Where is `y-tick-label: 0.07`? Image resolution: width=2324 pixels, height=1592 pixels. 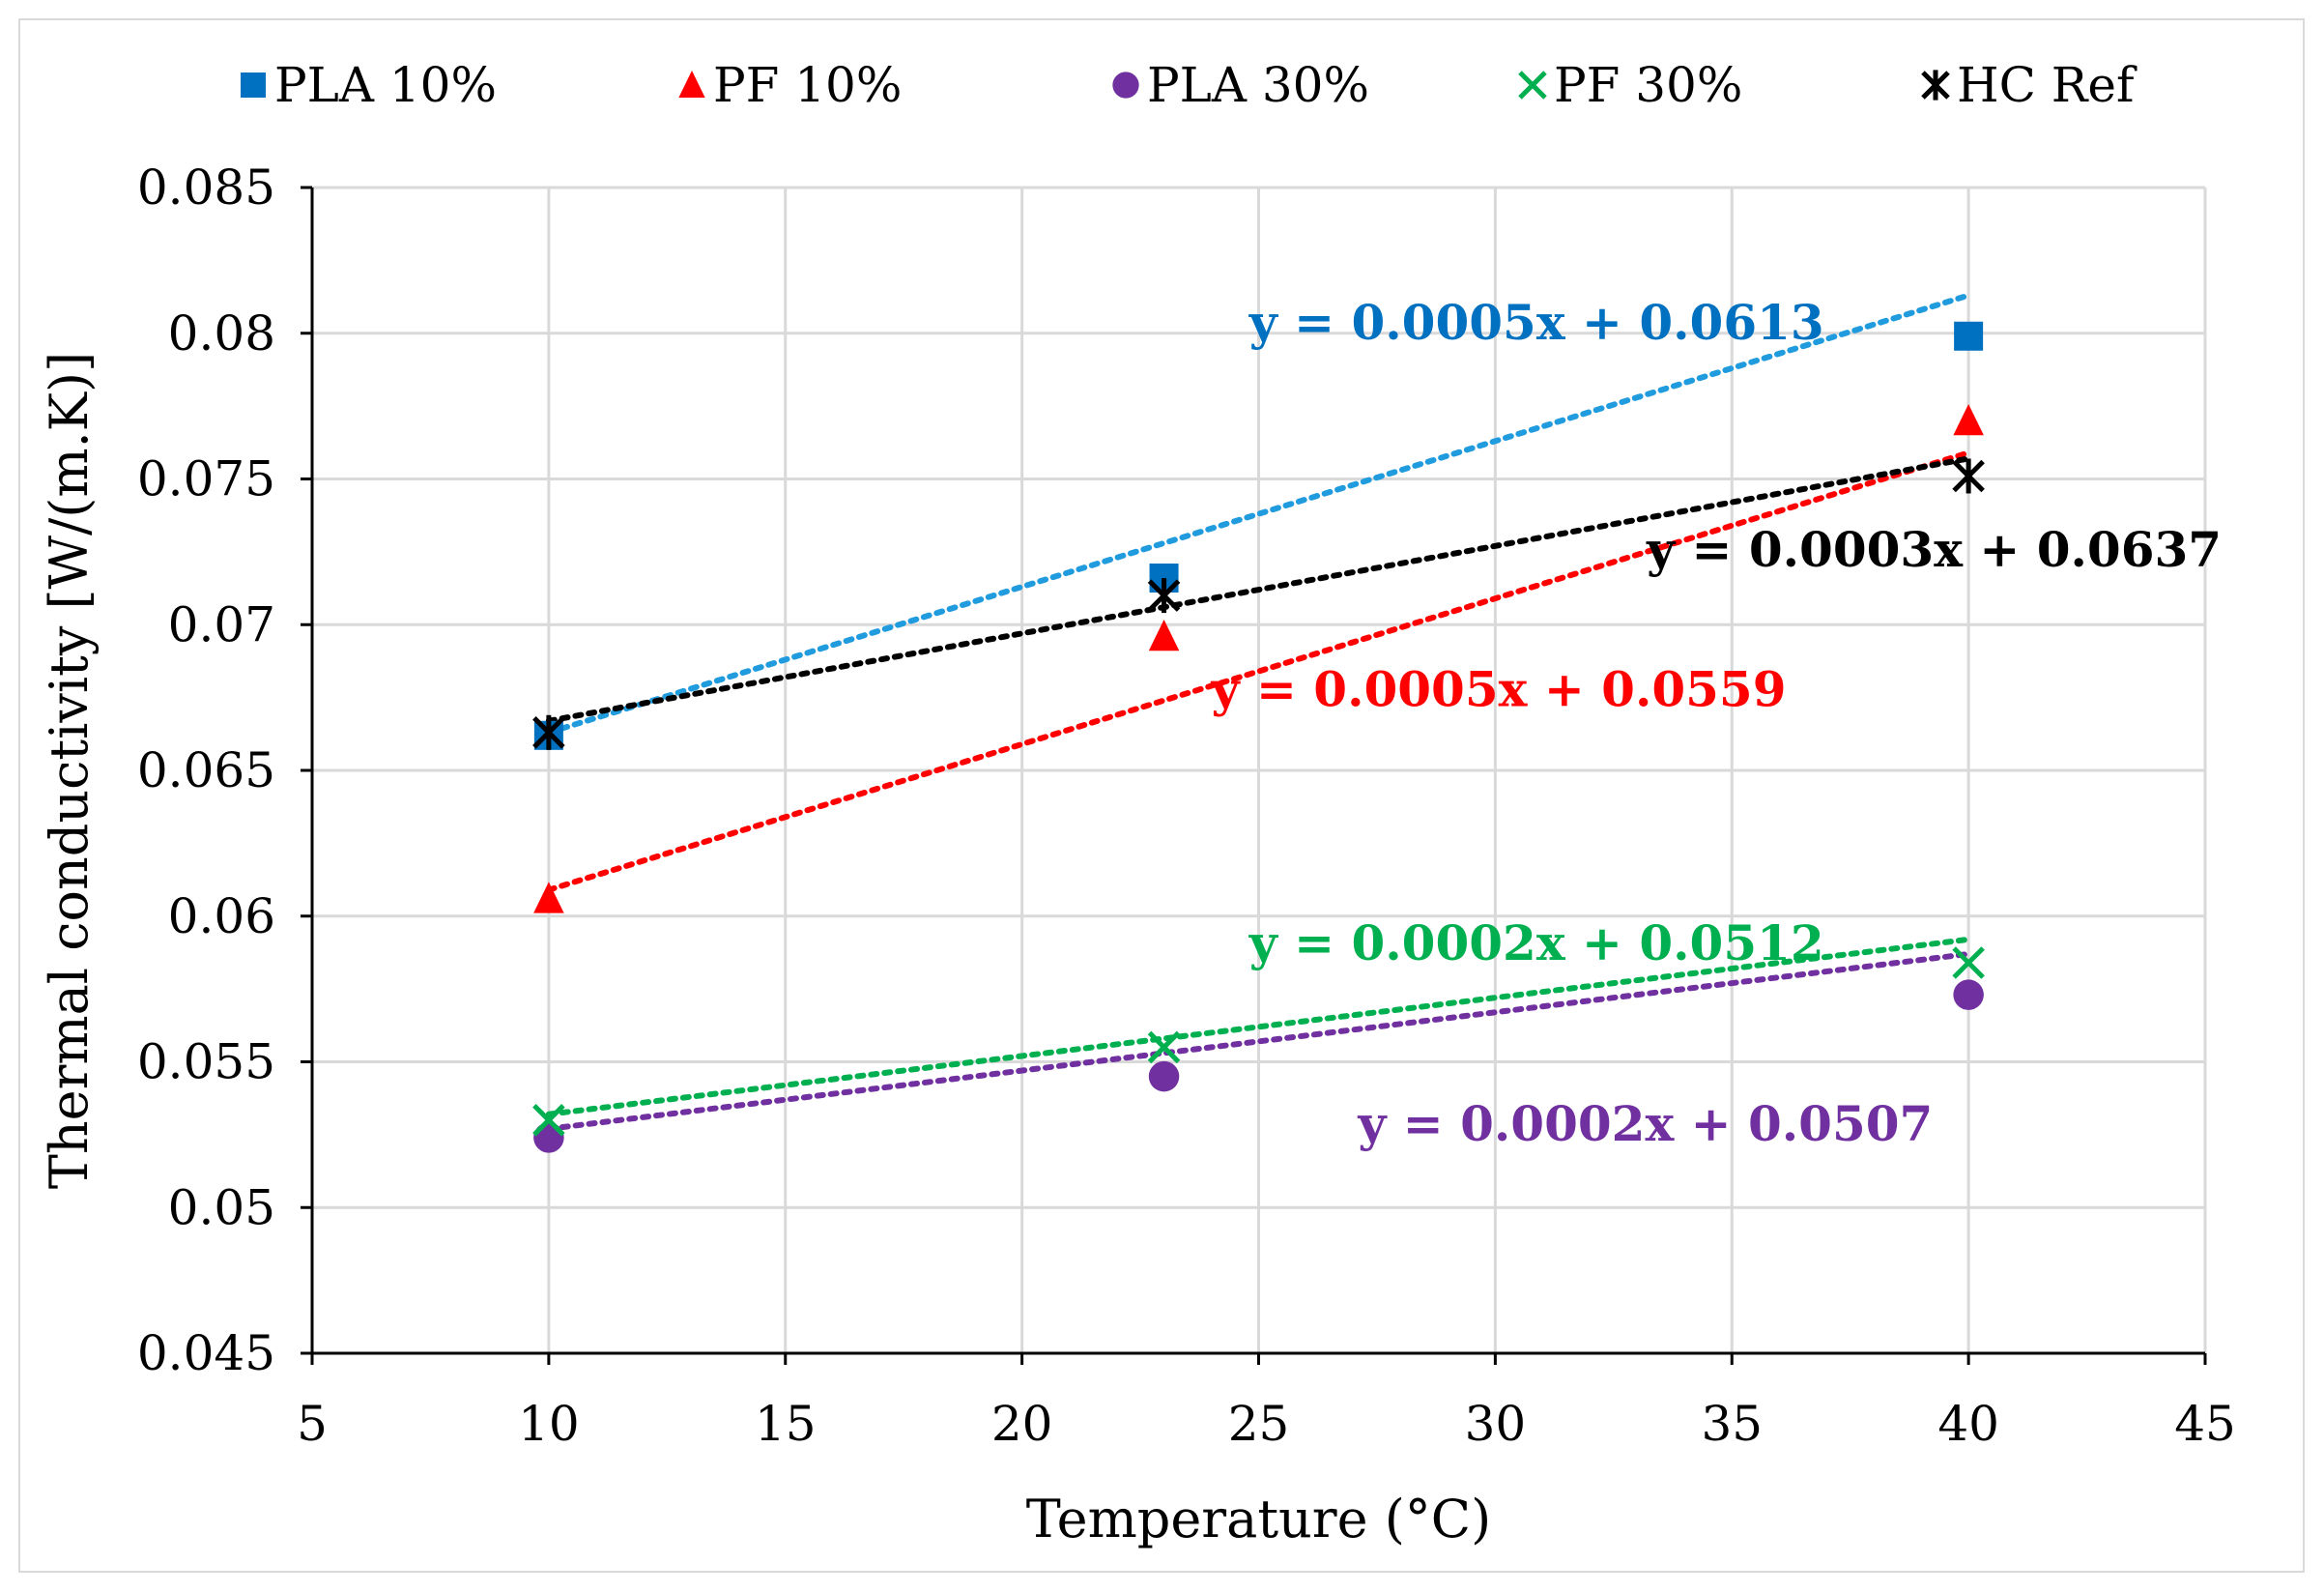 y-tick-label: 0.07 is located at coordinates (221, 624).